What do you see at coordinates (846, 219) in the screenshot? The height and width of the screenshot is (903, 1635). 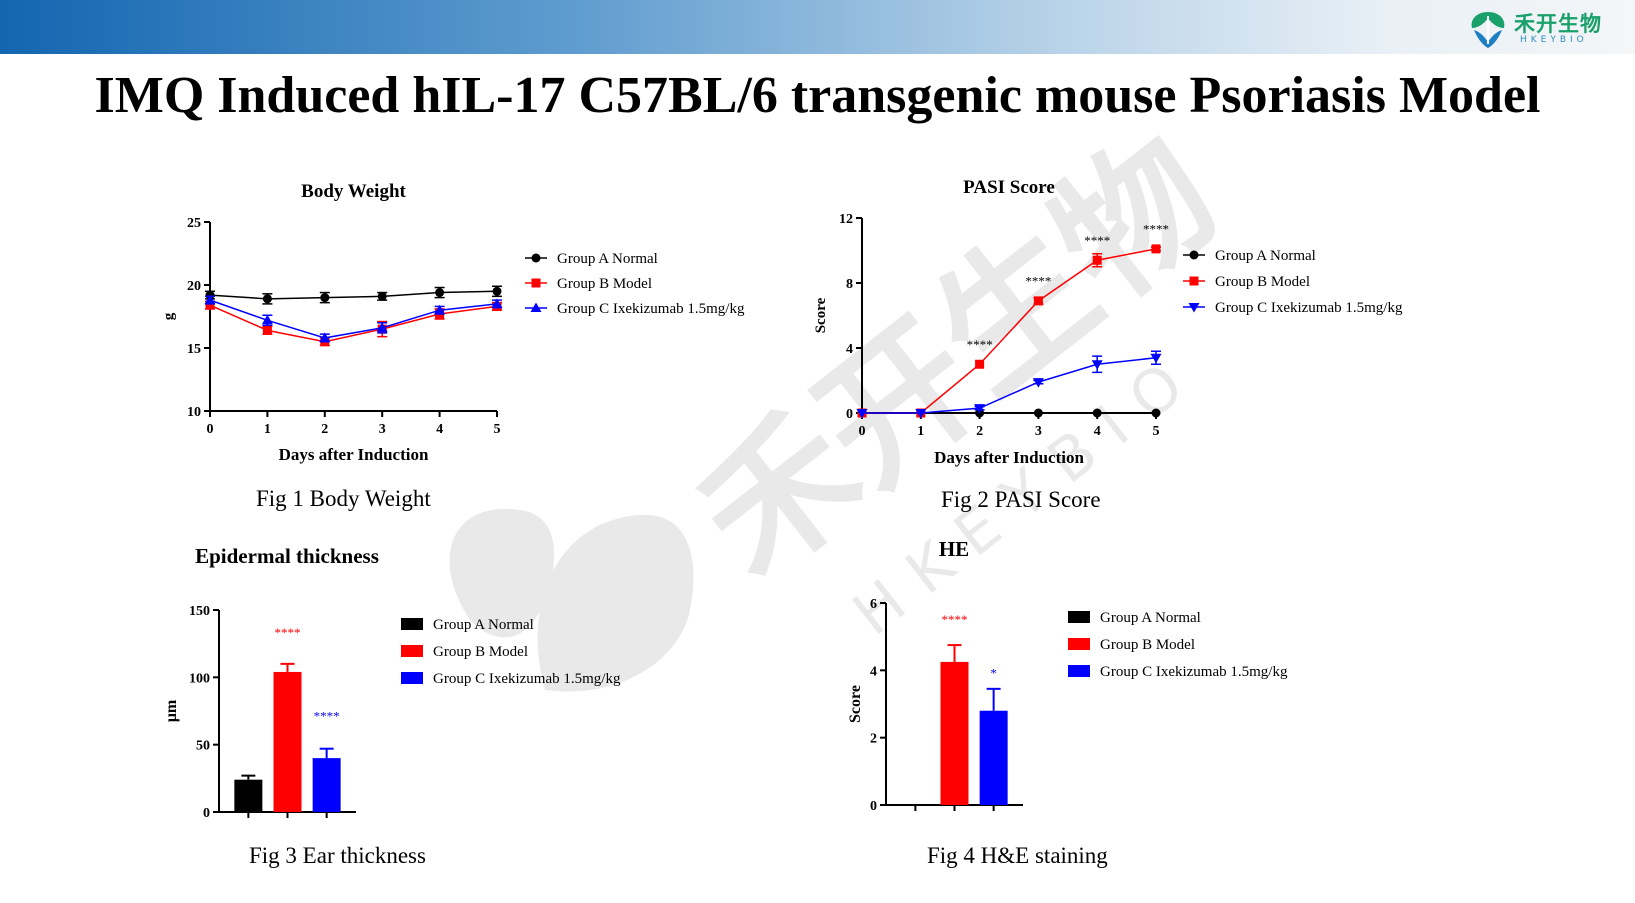 I see `chart2-y-tick-label: 12` at bounding box center [846, 219].